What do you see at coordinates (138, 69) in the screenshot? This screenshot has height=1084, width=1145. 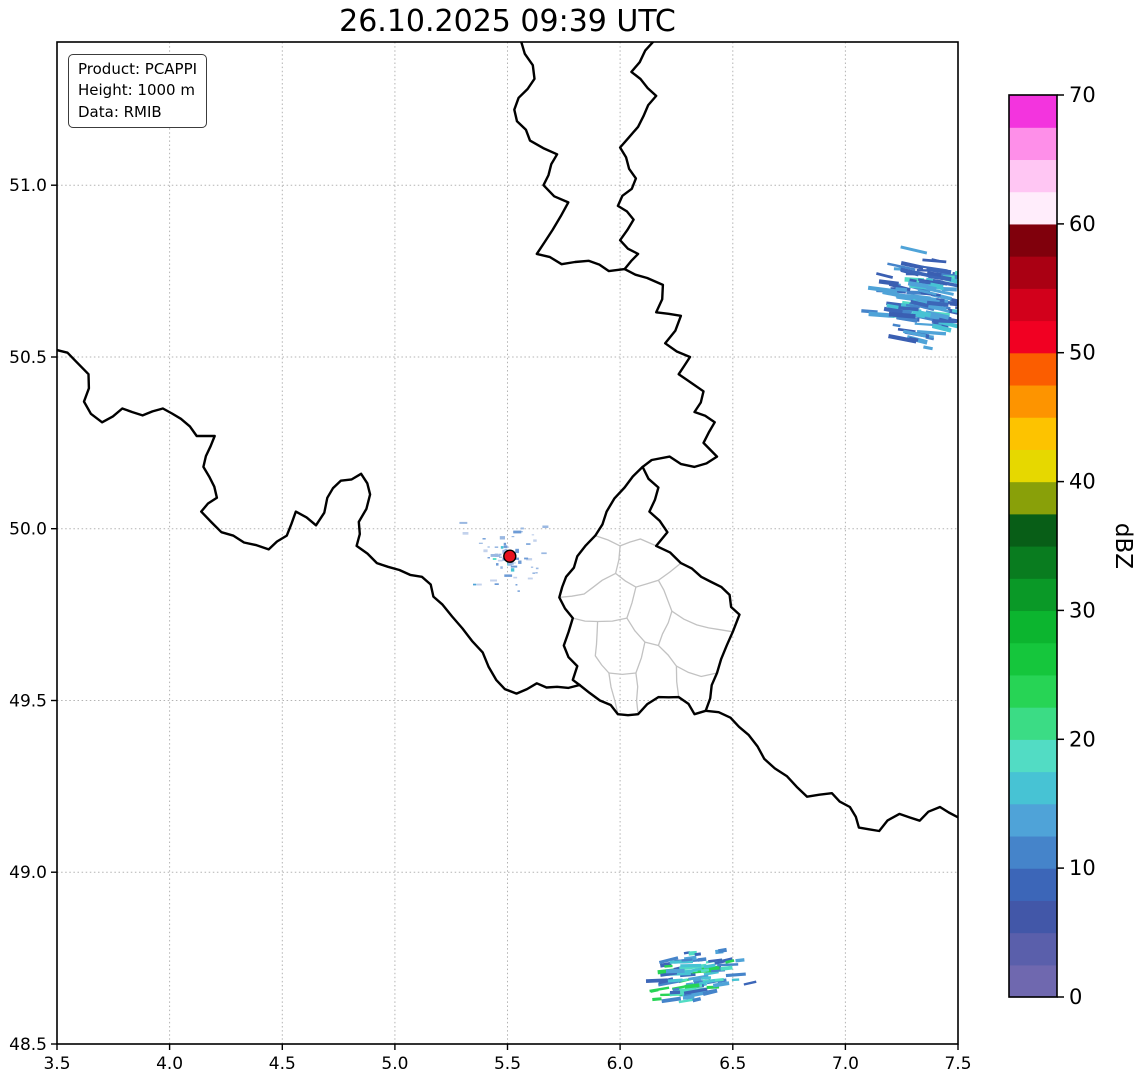 I see `info-line-product: Product: PCAPPI` at bounding box center [138, 69].